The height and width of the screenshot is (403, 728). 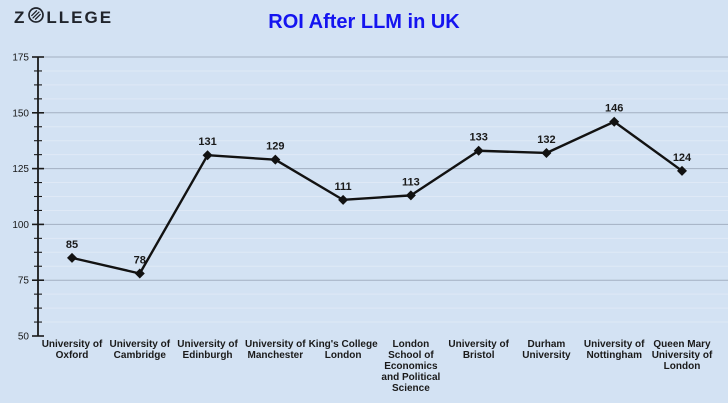 I want to click on x-category-label: Queen Mary University of London, so click(x=682, y=355).